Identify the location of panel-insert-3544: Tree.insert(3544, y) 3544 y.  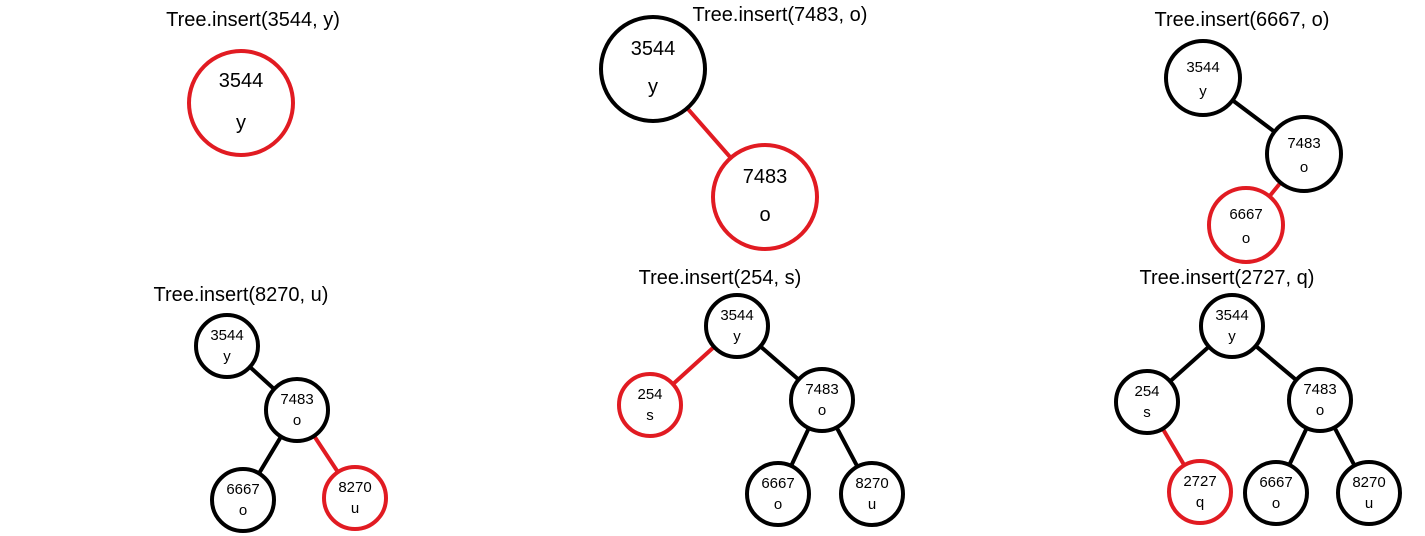
(253, 83).